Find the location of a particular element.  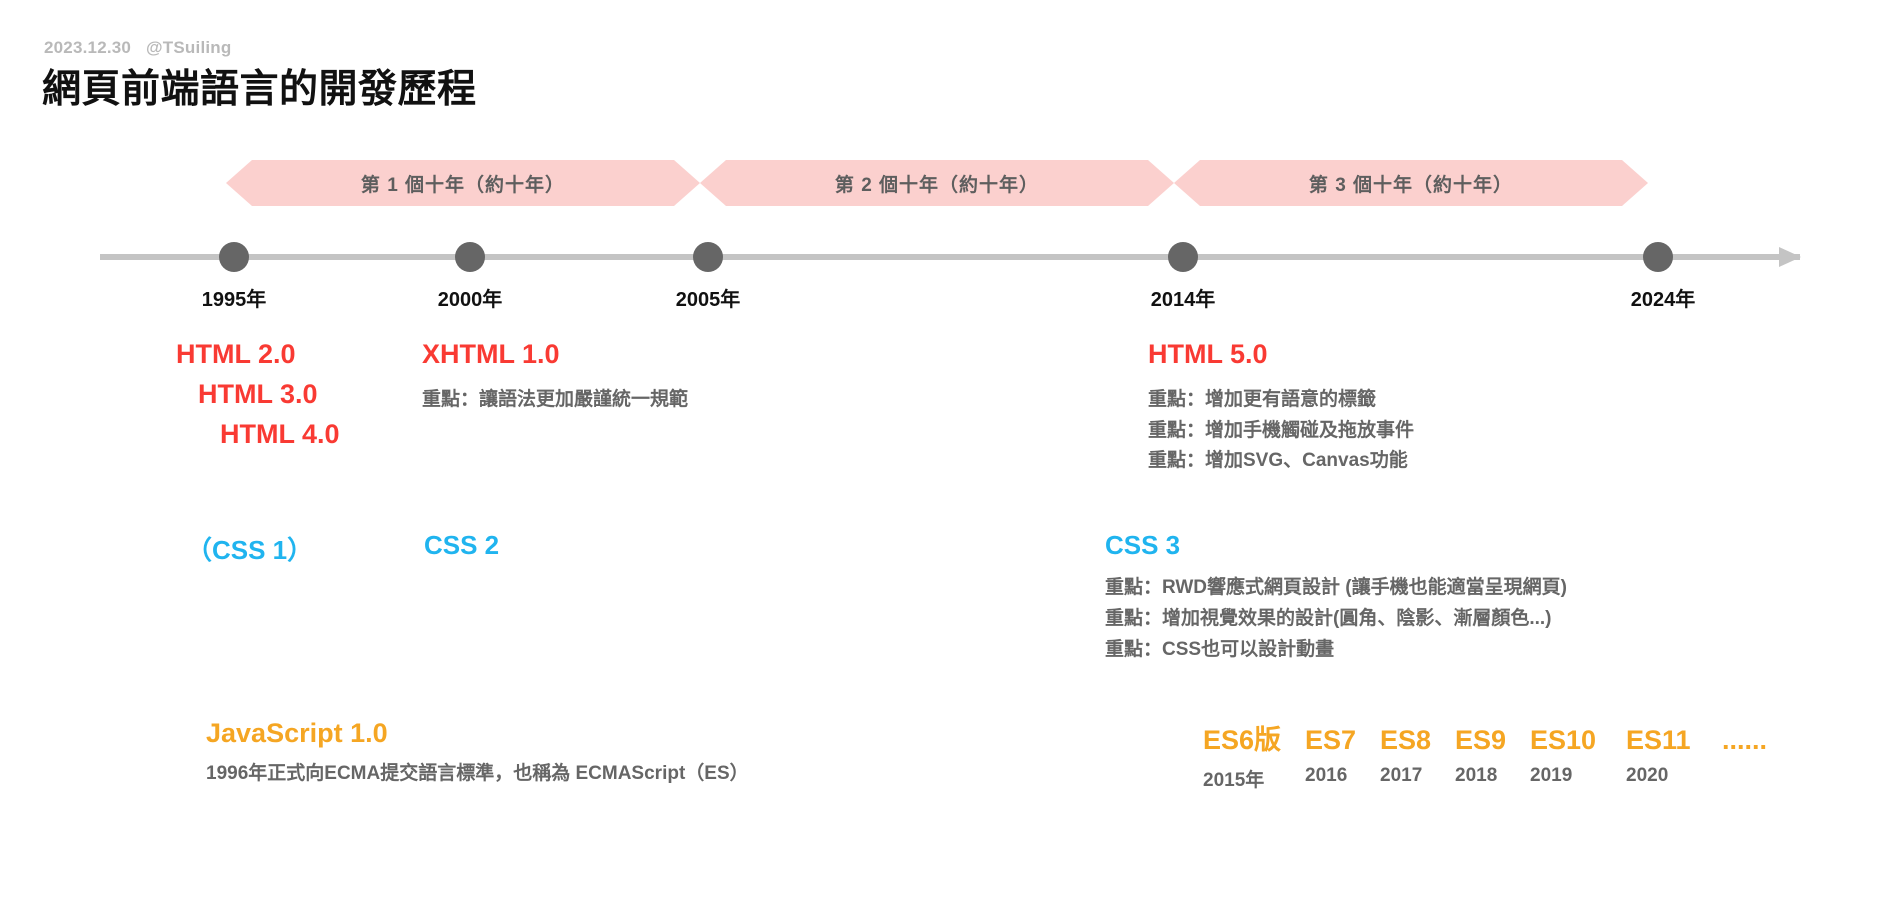

page-title: 網頁前端語言的開發歷程 is located at coordinates (259, 89).